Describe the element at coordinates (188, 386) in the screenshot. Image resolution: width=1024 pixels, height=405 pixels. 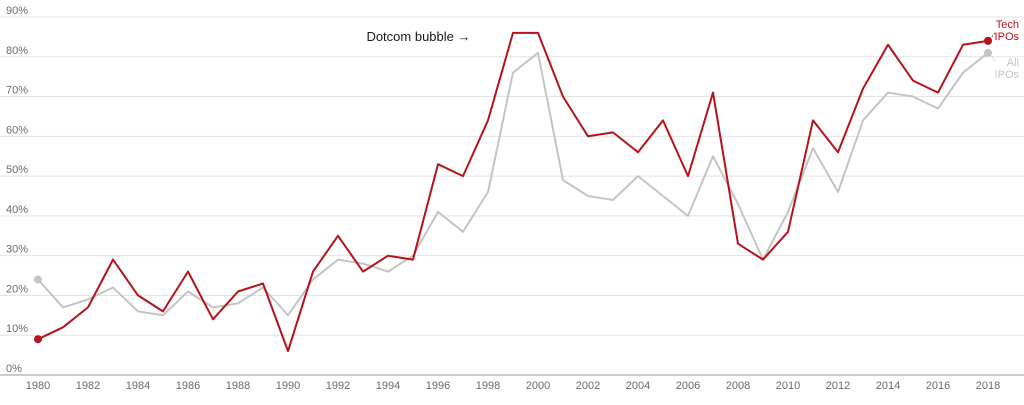
I see `x-tick-label: 1986` at that location.